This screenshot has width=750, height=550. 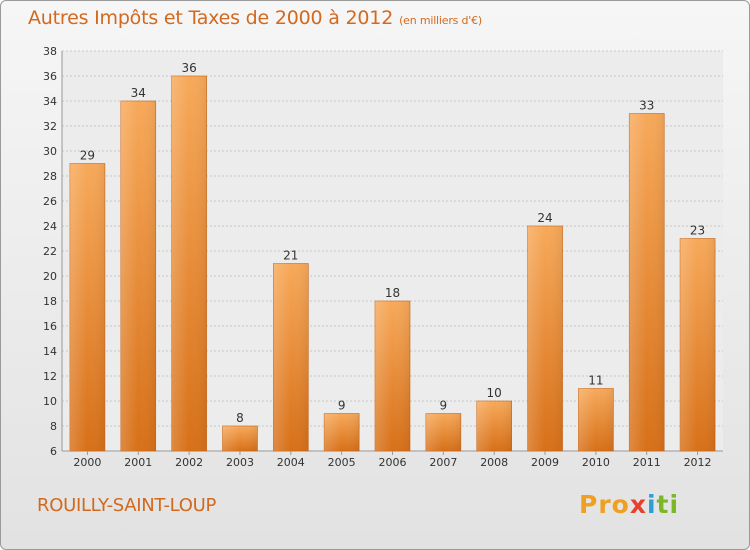 What do you see at coordinates (668, 504) in the screenshot?
I see `logo-part: ti` at bounding box center [668, 504].